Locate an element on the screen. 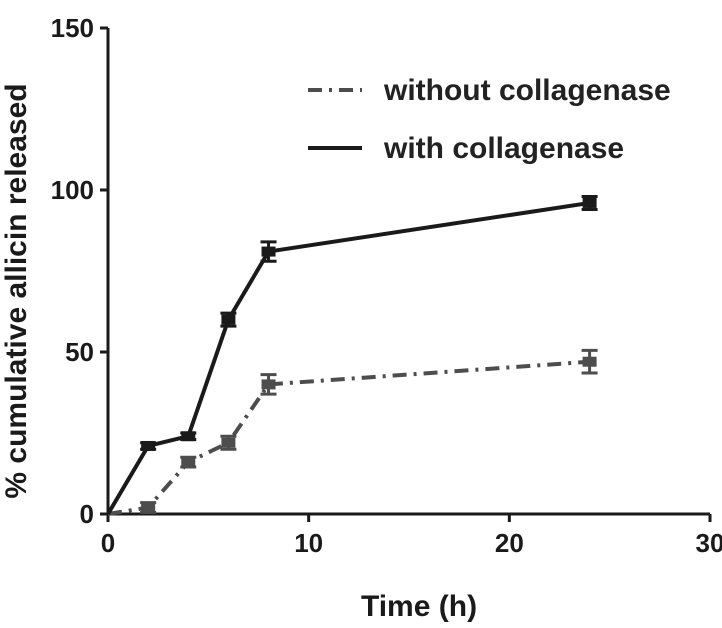 The height and width of the screenshot is (628, 722). y-tick-label: 100 is located at coordinates (72, 190).